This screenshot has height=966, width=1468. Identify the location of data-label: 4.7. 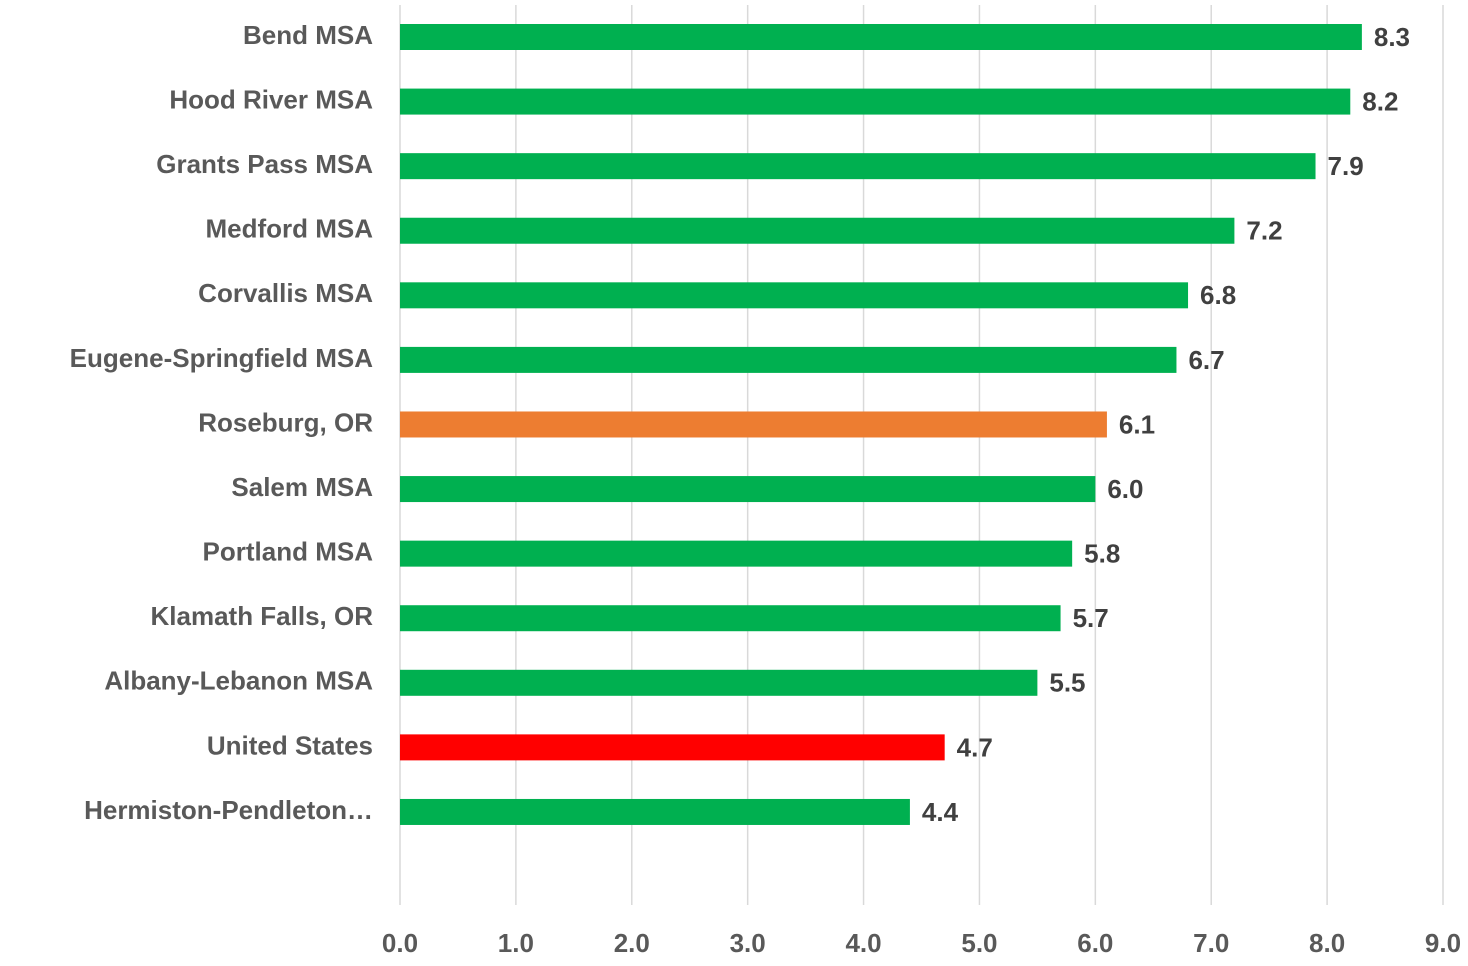
(975, 747).